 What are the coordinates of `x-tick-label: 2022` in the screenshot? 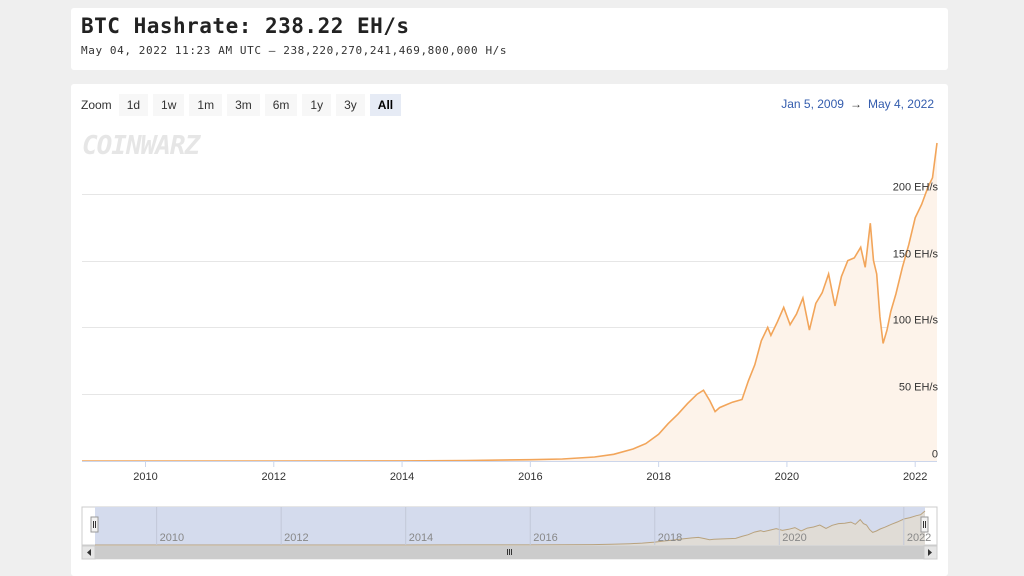 It's located at (915, 477).